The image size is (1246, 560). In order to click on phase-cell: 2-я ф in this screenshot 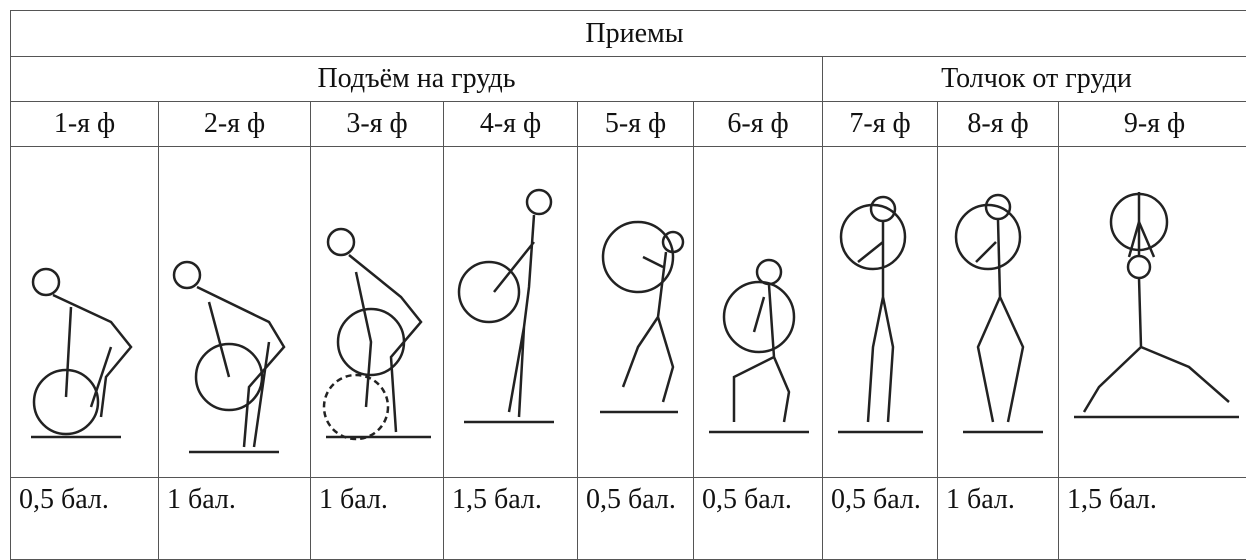, I will do `click(235, 124)`.